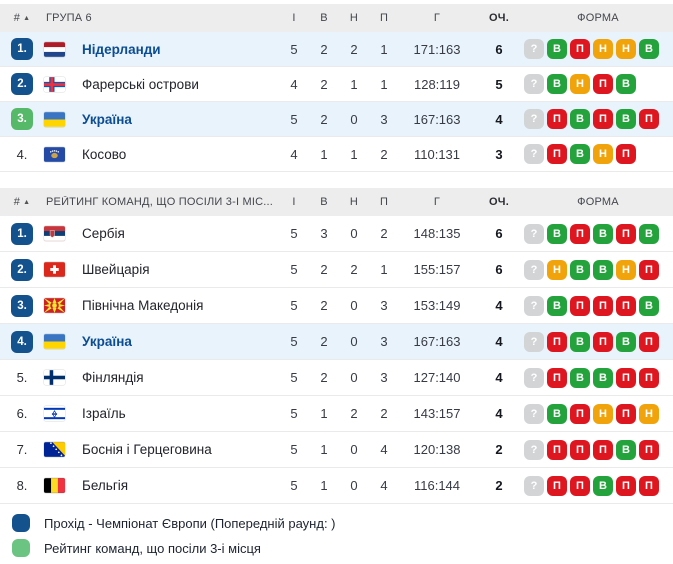 Image resolution: width=673 pixels, height=564 pixels. Describe the element at coordinates (336, 486) in the screenshot. I see `table-row: 8. Бельгія 5 1 0 4 116:144 2? П П В П П` at that location.